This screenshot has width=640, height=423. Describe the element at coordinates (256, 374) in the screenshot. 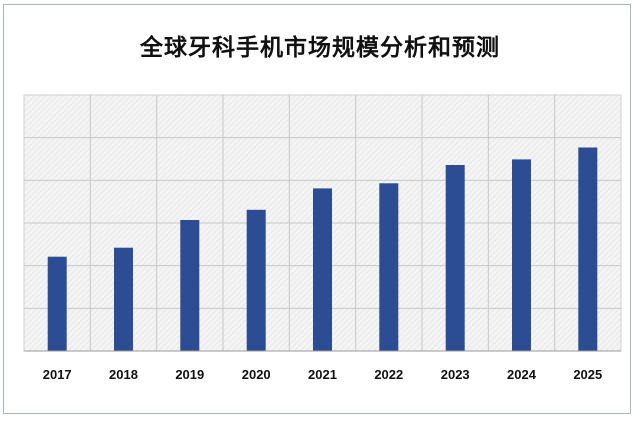

I see `x-tick-label-2020: 2020` at that location.